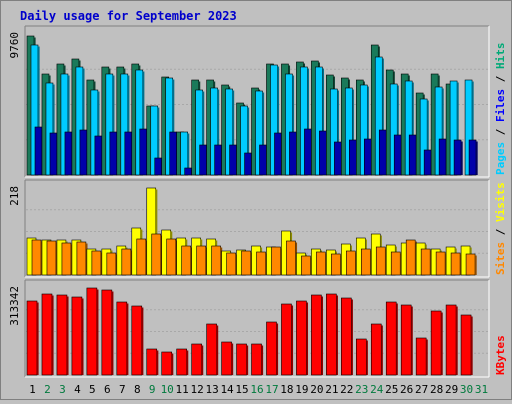  Describe the element at coordinates (227, 389) in the screenshot. I see `x-tick-label-day-14: 14` at that location.